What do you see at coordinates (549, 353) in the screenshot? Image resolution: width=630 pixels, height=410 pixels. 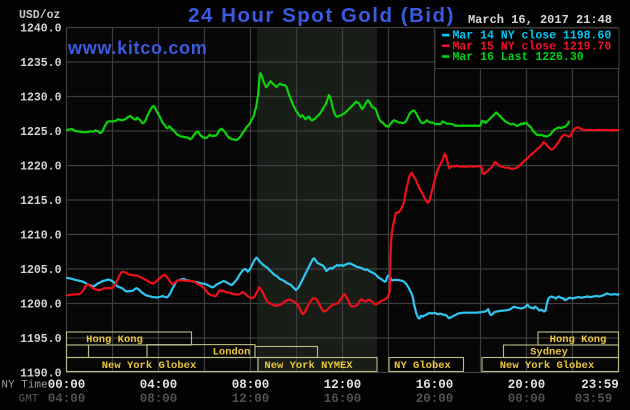 I see `svg-text: Sydney` at bounding box center [549, 353].